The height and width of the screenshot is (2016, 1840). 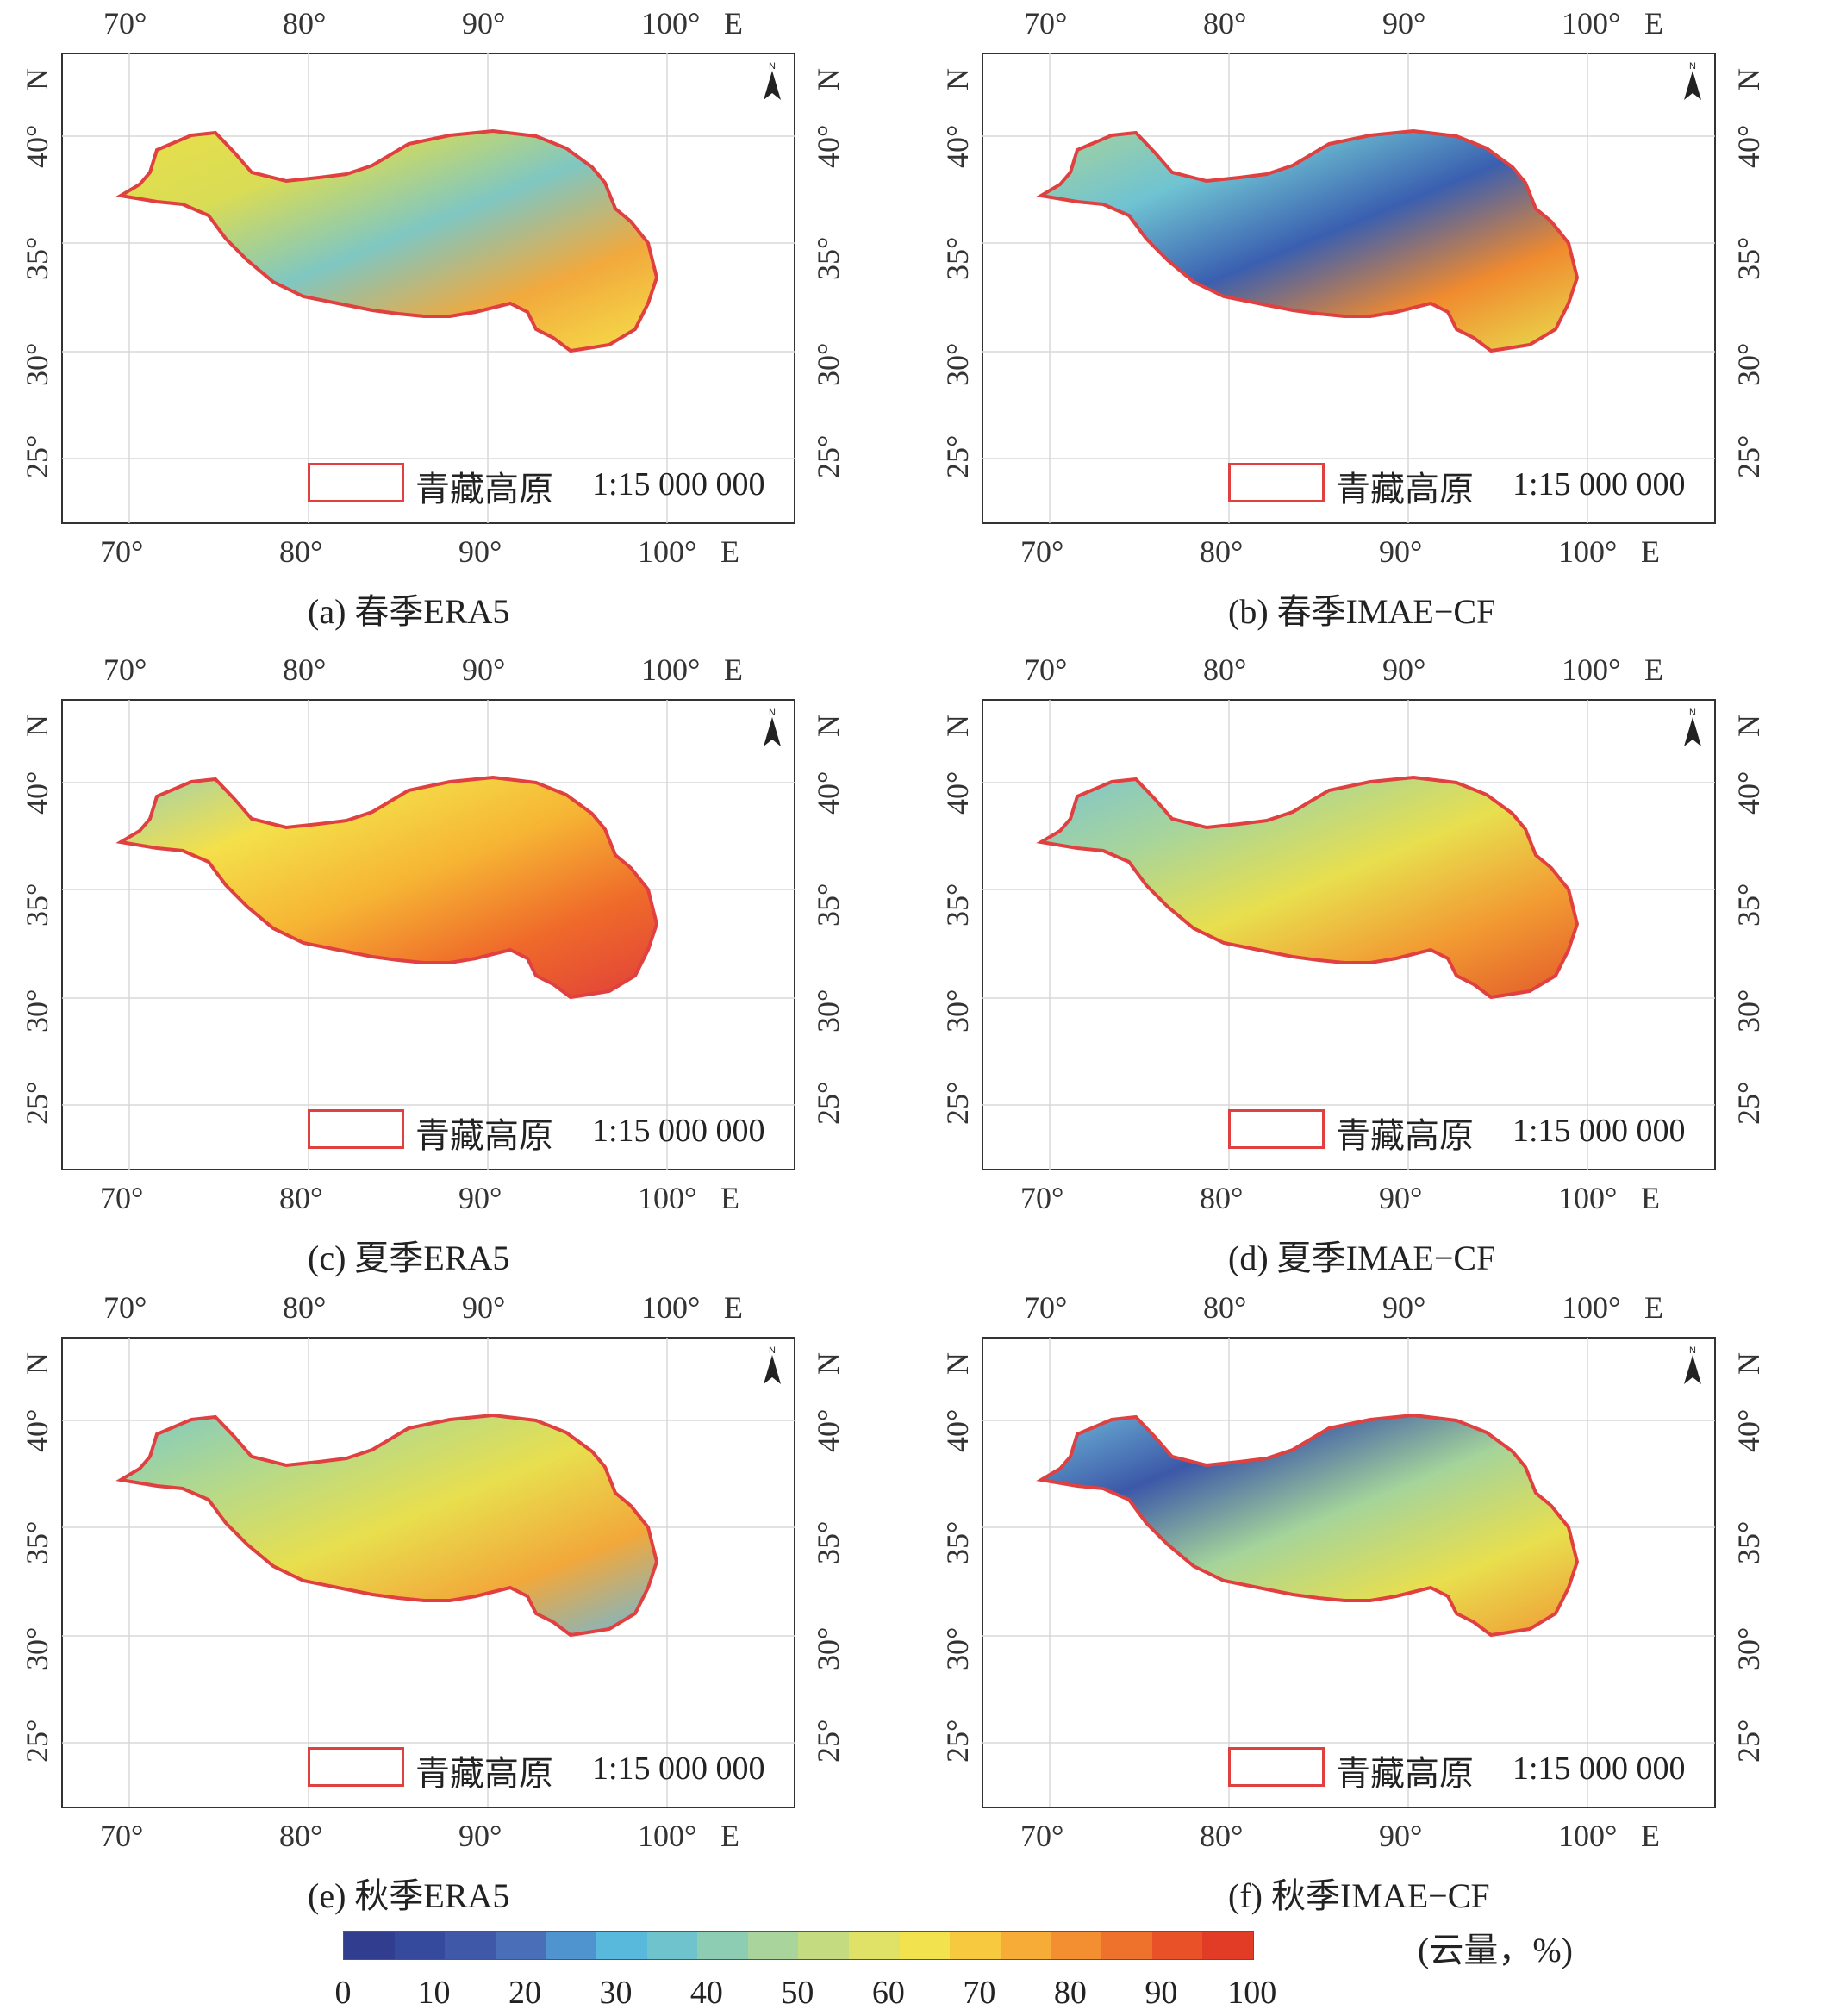 What do you see at coordinates (957, 1741) in the screenshot?
I see `left-lat-label: 25°` at bounding box center [957, 1741].